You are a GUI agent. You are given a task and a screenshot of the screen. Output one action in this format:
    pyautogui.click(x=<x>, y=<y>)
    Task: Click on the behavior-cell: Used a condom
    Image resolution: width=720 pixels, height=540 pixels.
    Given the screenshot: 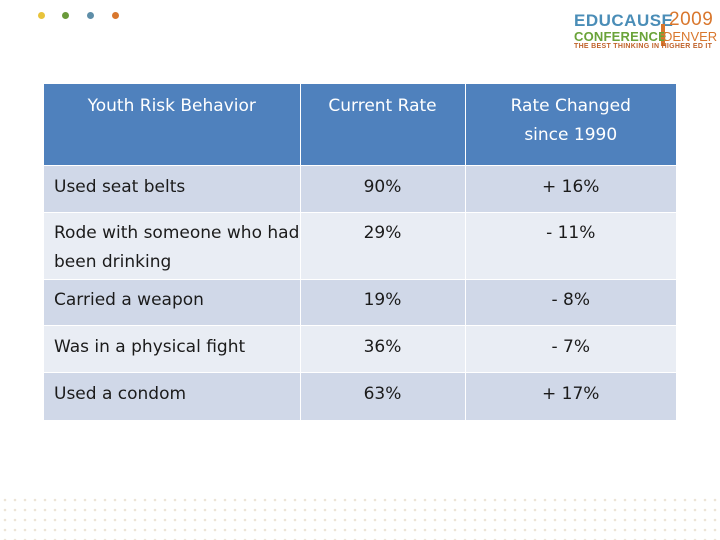 What is the action you would take?
    pyautogui.click(x=172, y=396)
    